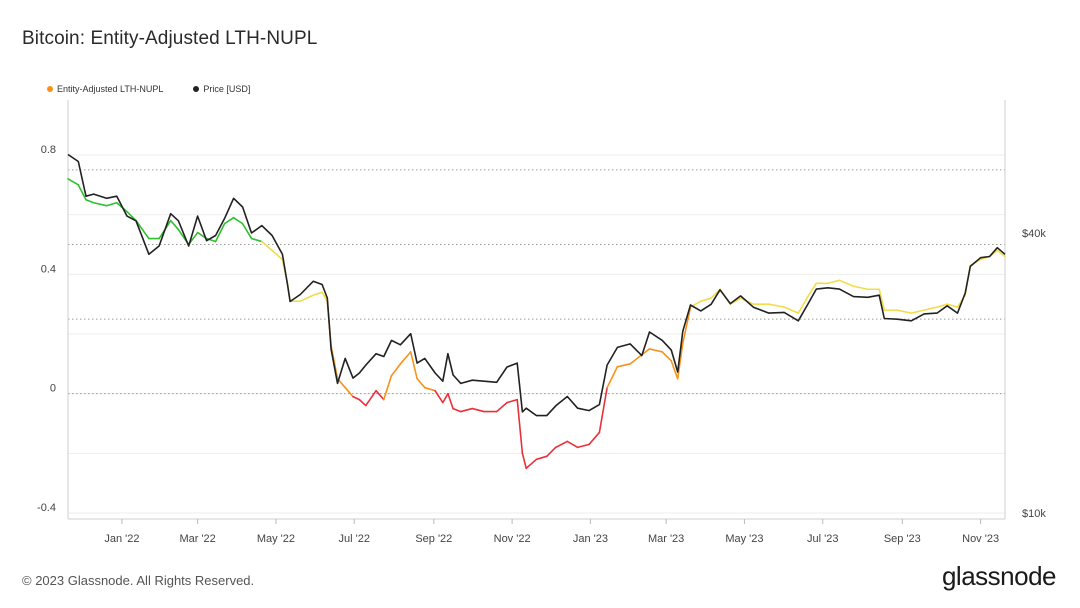 The height and width of the screenshot is (608, 1080). What do you see at coordinates (110, 89) in the screenshot?
I see `legend-label-nupl: Entity-Adjusted LTH-NUPL` at bounding box center [110, 89].